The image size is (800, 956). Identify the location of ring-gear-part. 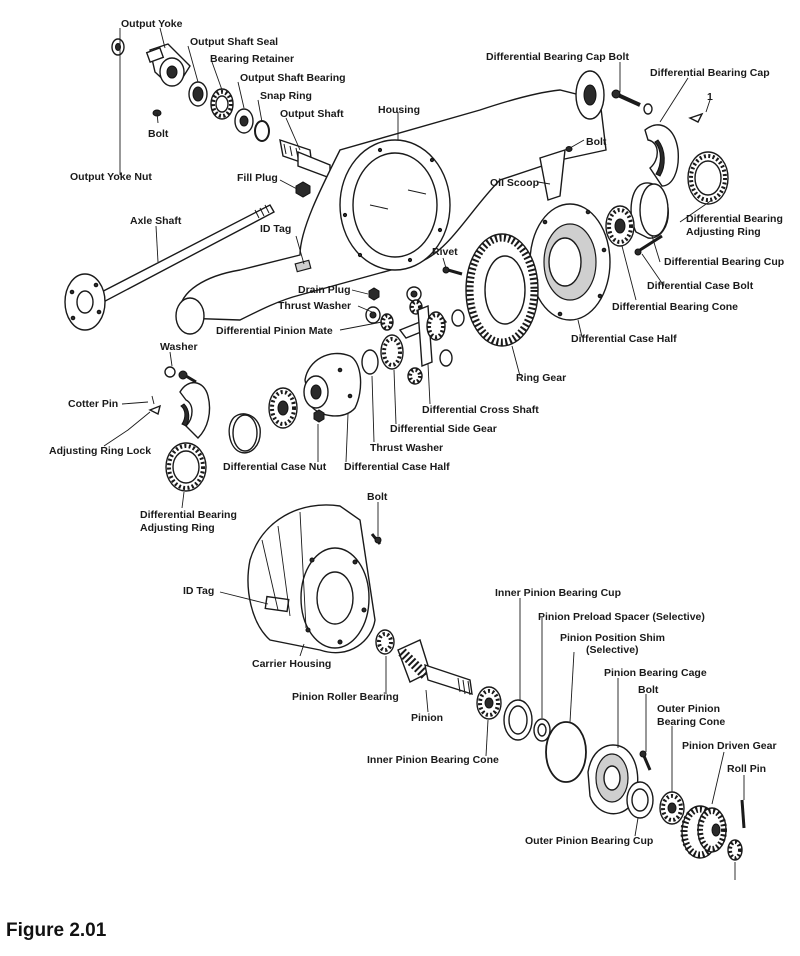
(502, 290).